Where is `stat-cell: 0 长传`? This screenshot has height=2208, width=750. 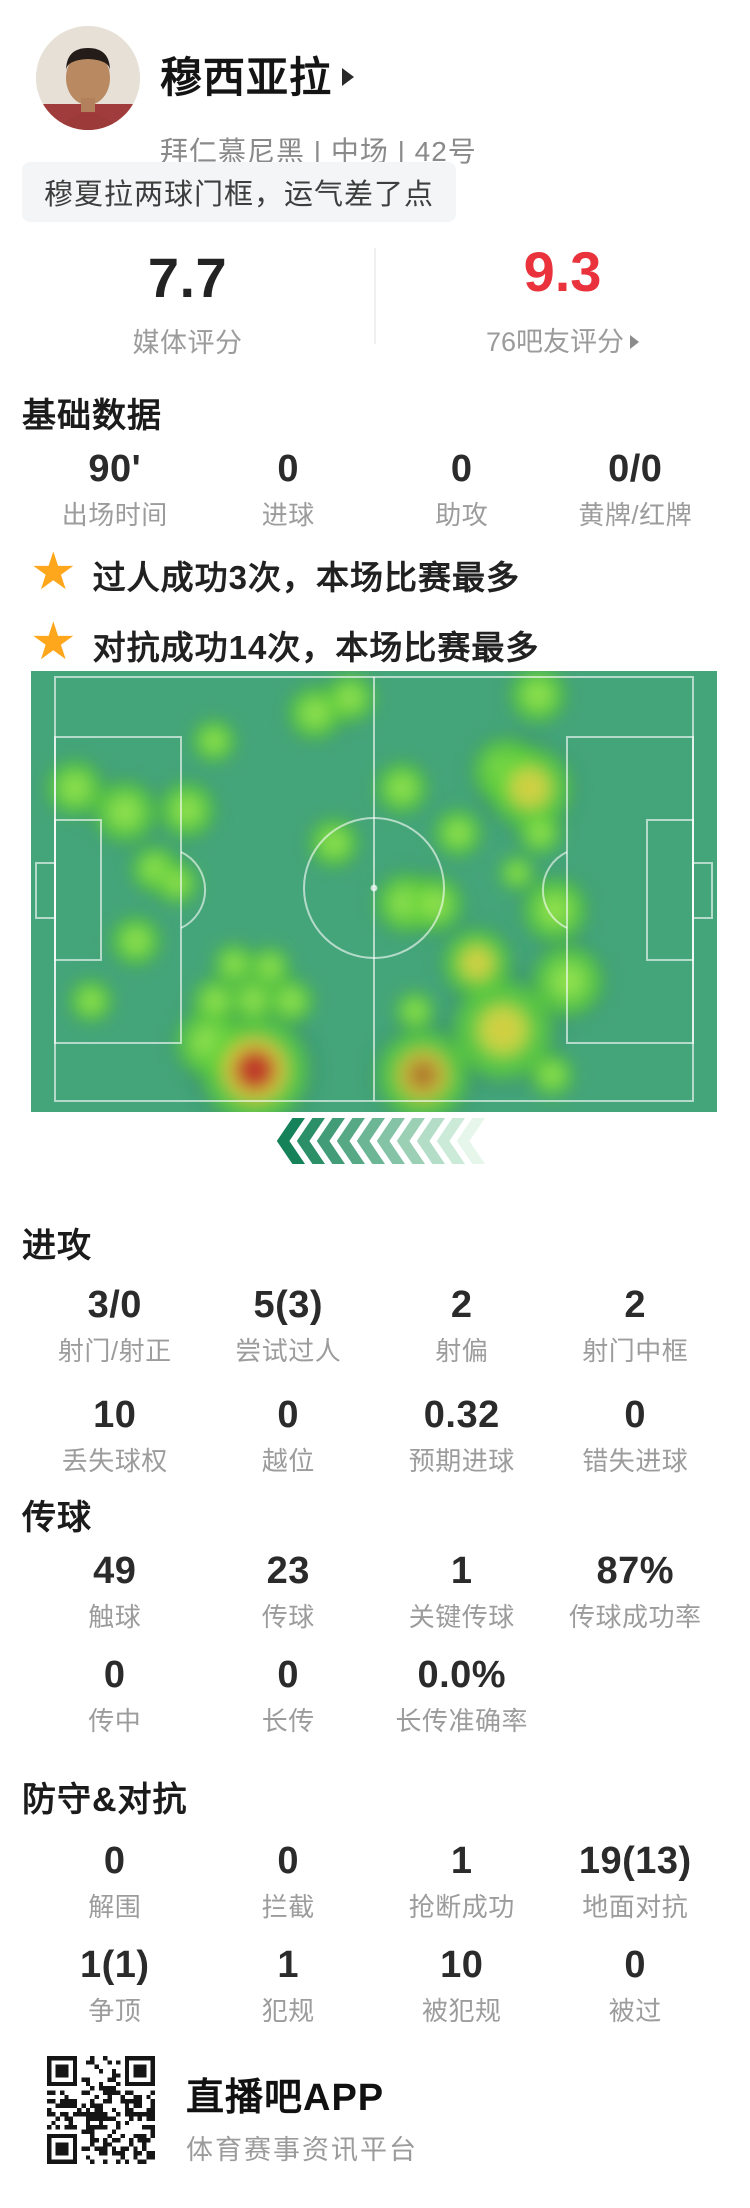
stat-cell: 0 长传 is located at coordinates (289, 1695).